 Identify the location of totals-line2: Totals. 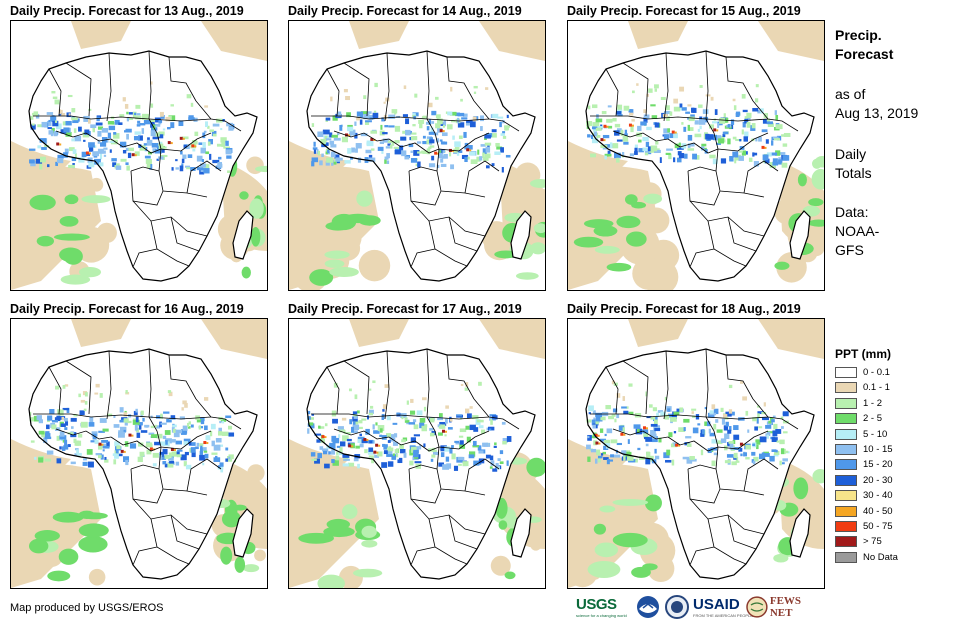
(853, 173).